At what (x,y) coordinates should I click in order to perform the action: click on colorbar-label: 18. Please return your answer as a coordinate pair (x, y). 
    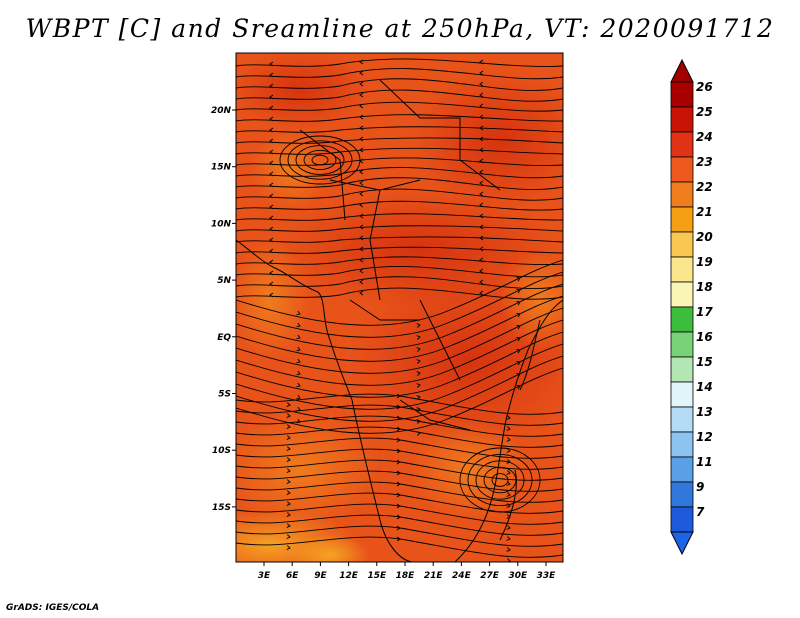
    Looking at the image, I should click on (704, 287).